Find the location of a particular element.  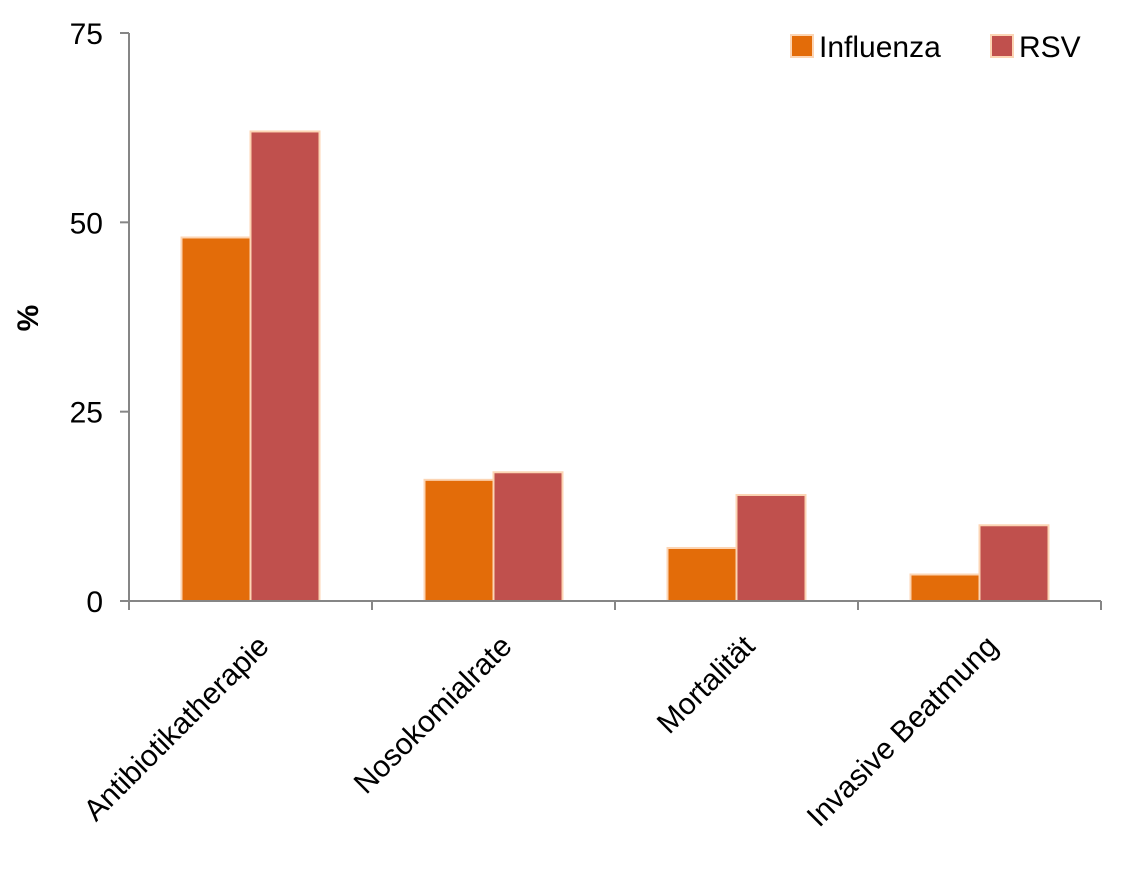

x-category-label: Antibiotikatherapie is located at coordinates (177, 729).